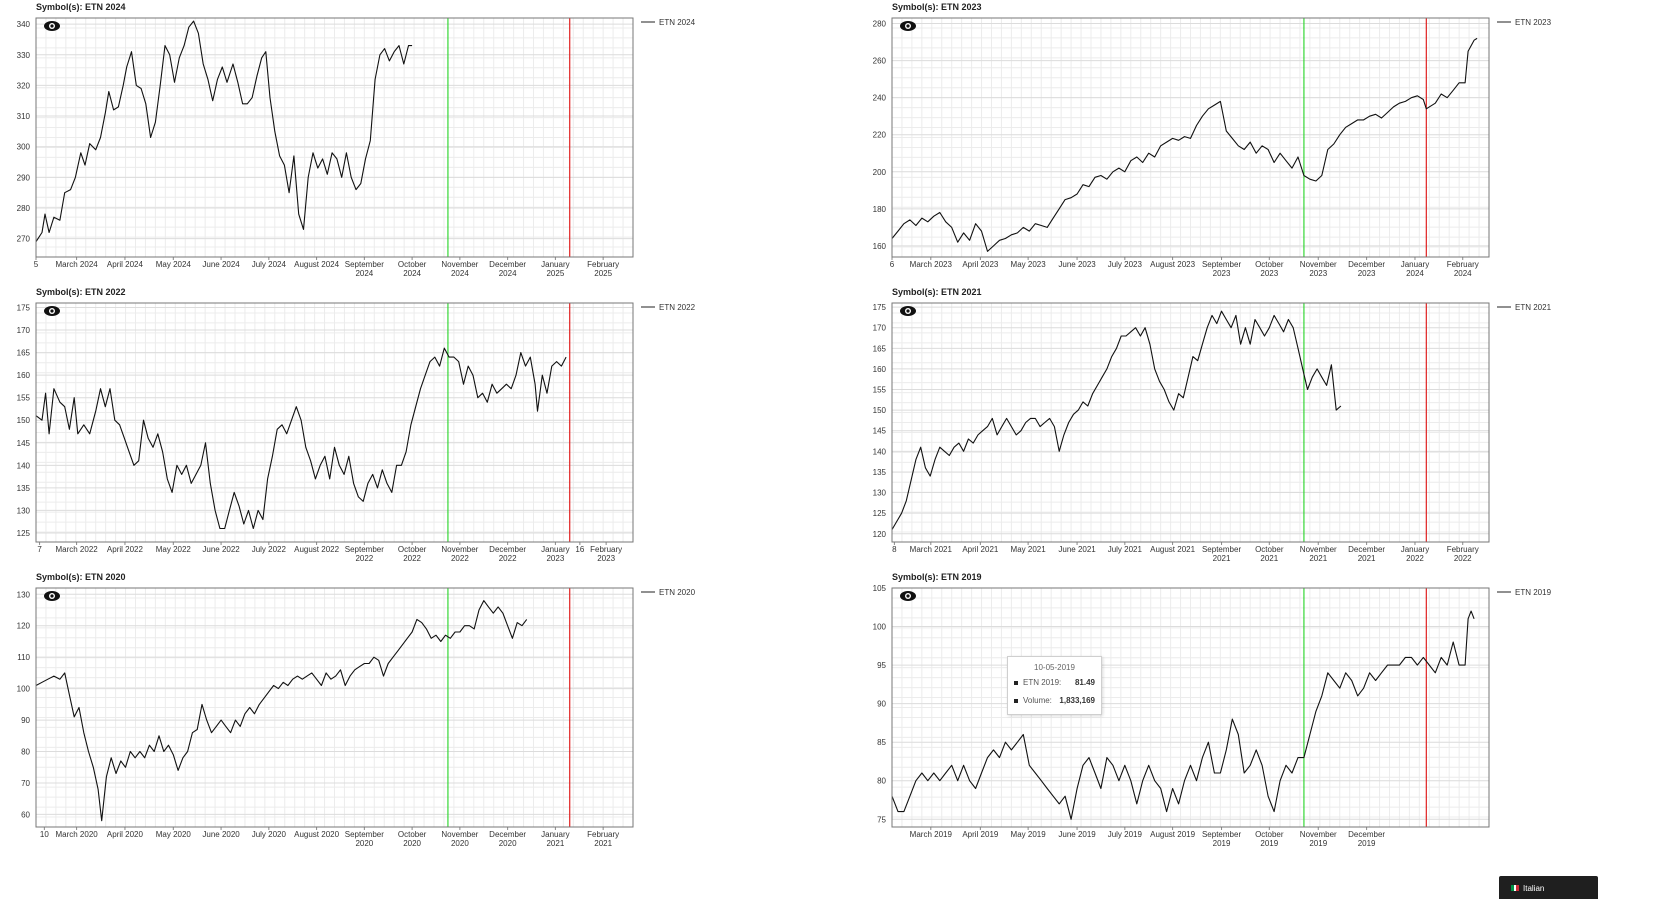 Image resolution: width=1675 pixels, height=899 pixels. I want to click on legend-label: ETN 2020, so click(677, 592).